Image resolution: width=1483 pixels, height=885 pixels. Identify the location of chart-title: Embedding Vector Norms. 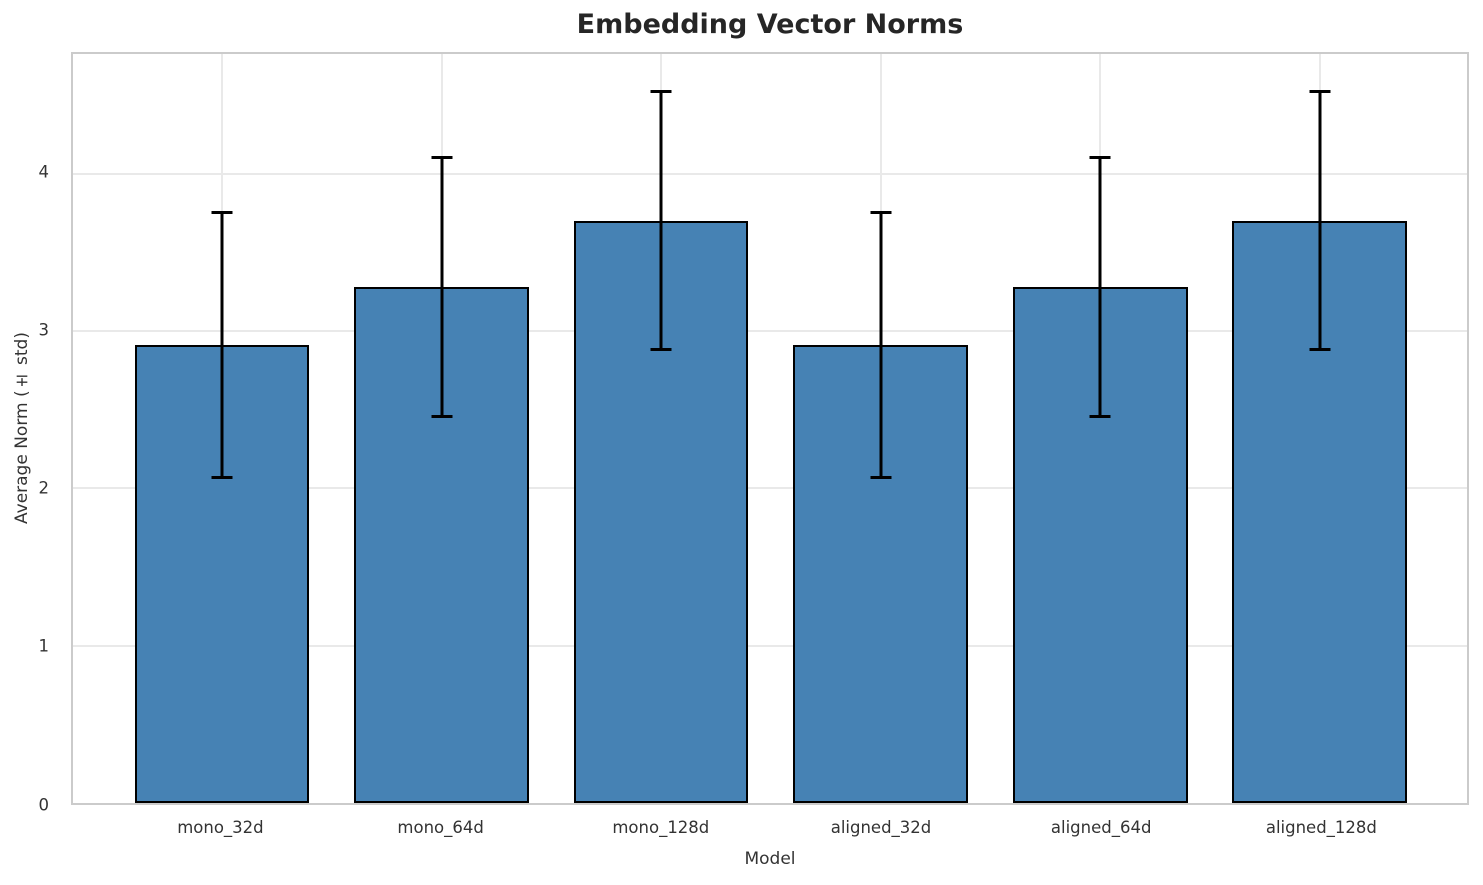
(770, 24).